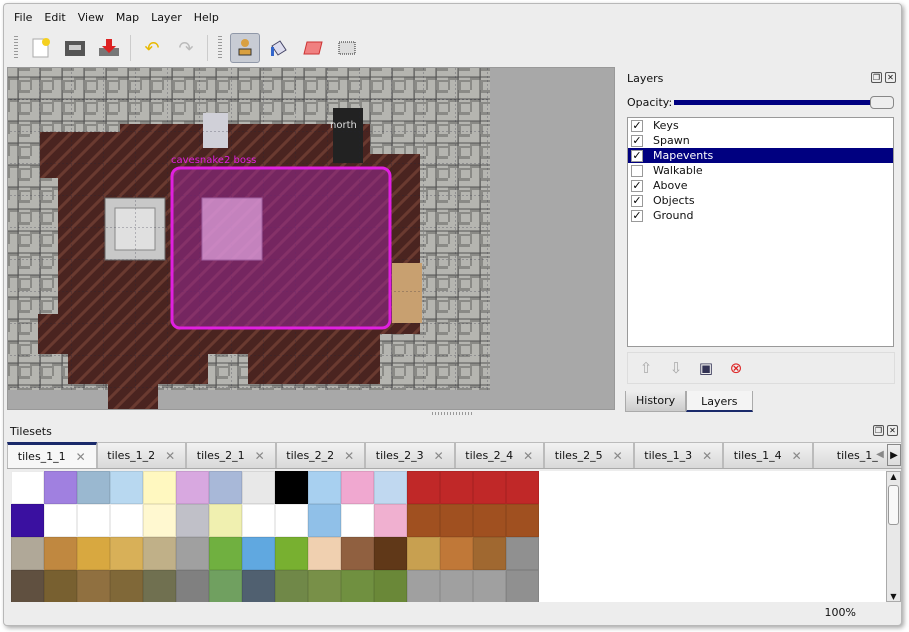 The height and width of the screenshot is (632, 909). Describe the element at coordinates (880, 454) in the screenshot. I see `tab-scroll-left-icon: ◀` at that location.